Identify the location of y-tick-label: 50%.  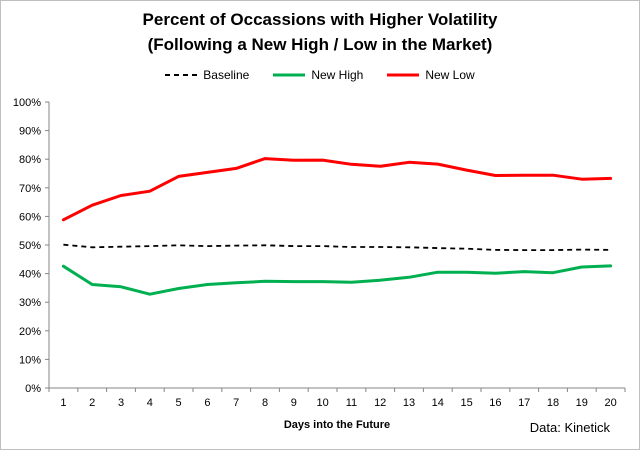
(30, 246).